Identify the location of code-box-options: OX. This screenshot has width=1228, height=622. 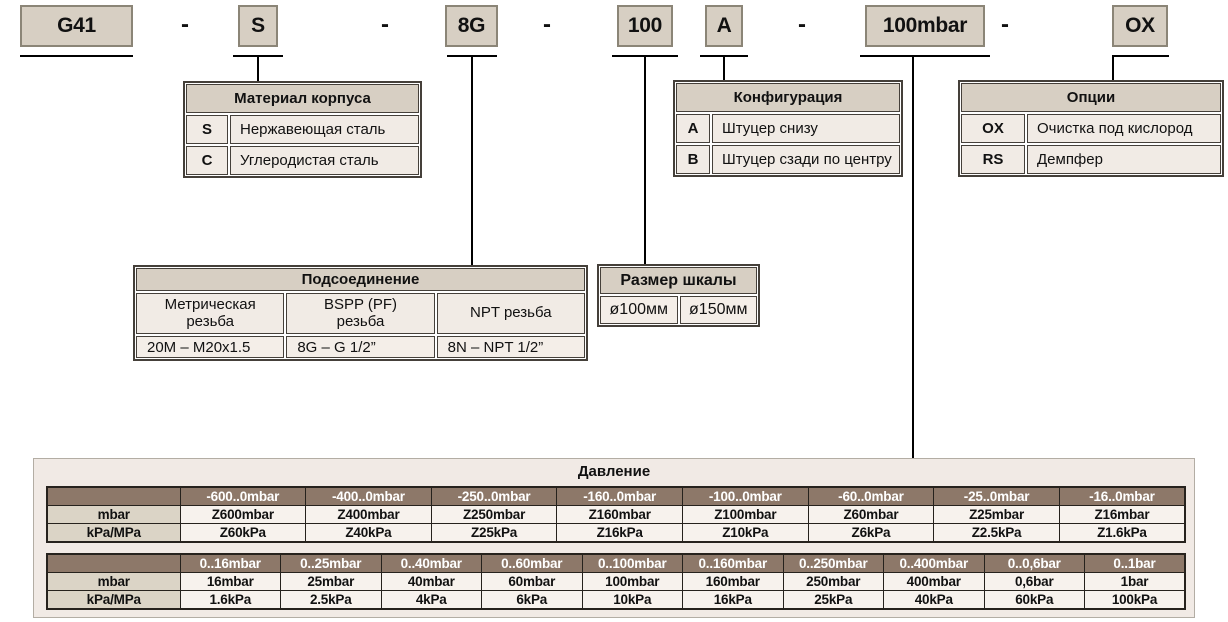
(1140, 26).